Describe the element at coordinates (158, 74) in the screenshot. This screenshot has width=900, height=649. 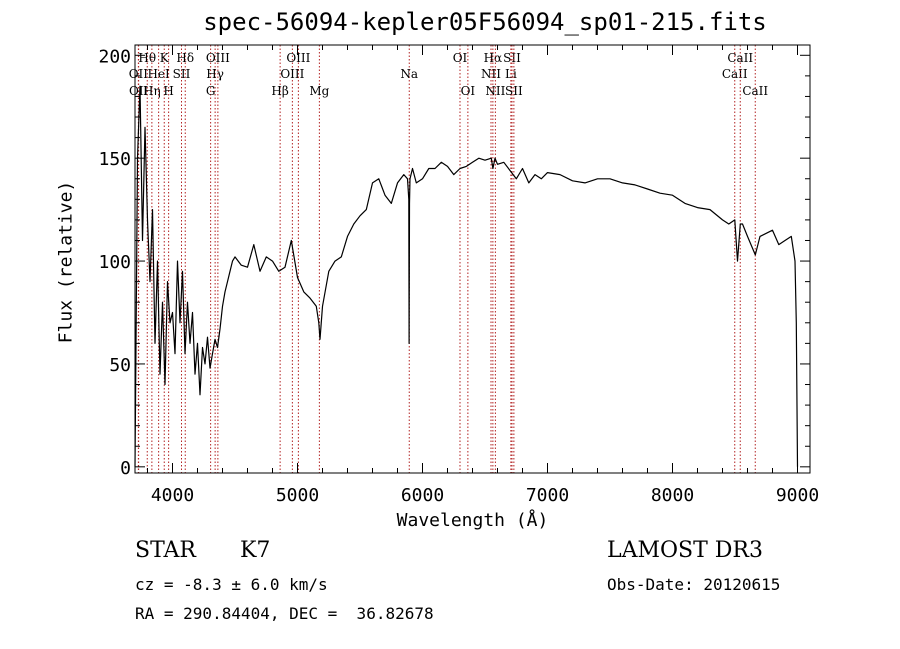
I see `line-label-4: HeI` at that location.